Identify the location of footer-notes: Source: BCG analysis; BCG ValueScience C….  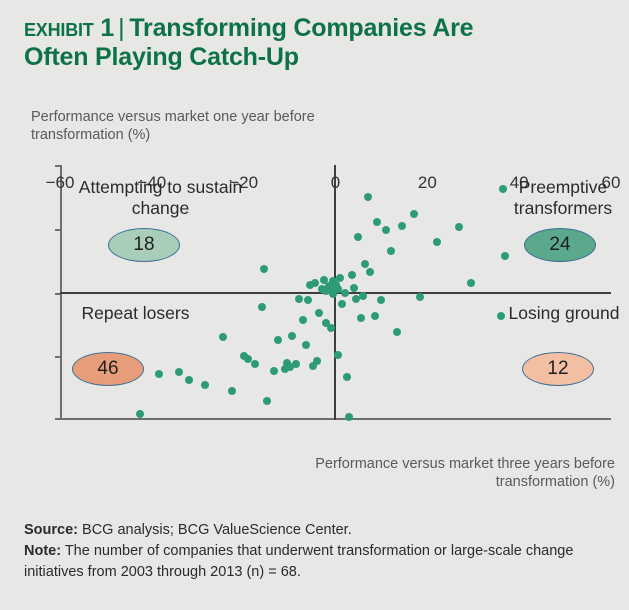
(319, 551).